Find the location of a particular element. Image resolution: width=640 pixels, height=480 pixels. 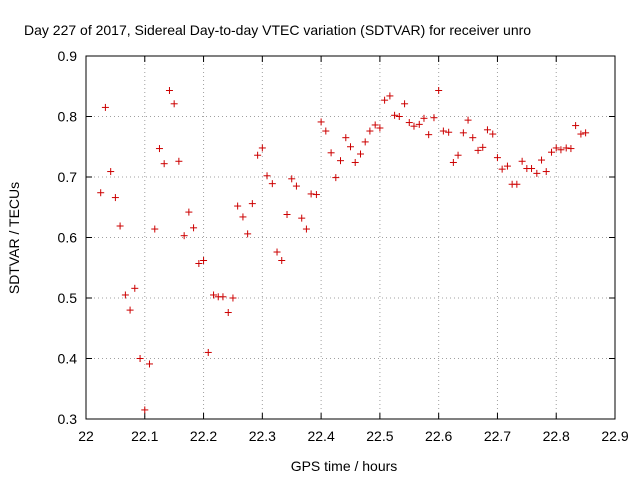

y-tick-label: 0.9 is located at coordinates (68, 56).